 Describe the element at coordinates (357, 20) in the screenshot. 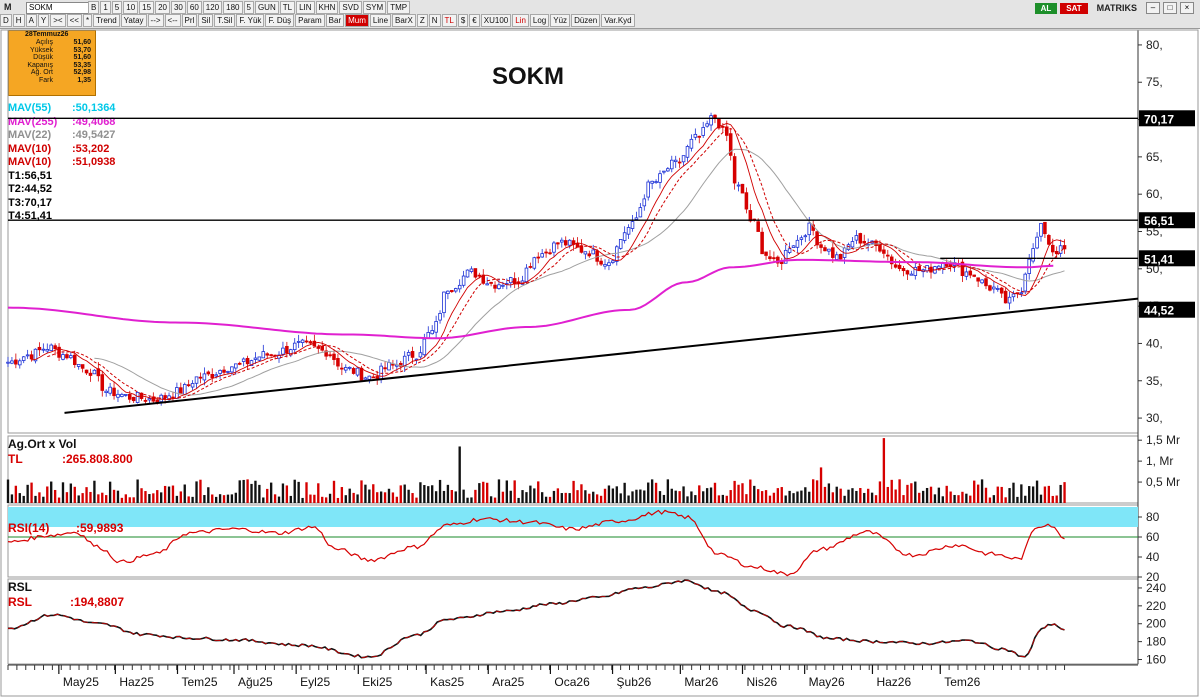

I see `tool-button: Mum` at that location.